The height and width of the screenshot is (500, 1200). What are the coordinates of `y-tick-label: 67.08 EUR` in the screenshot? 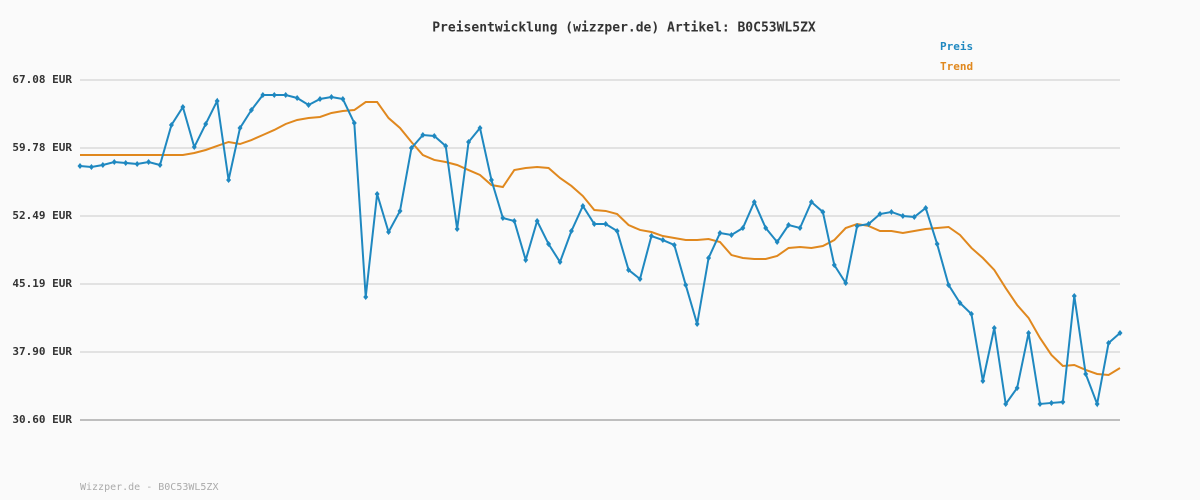 It's located at (42, 79).